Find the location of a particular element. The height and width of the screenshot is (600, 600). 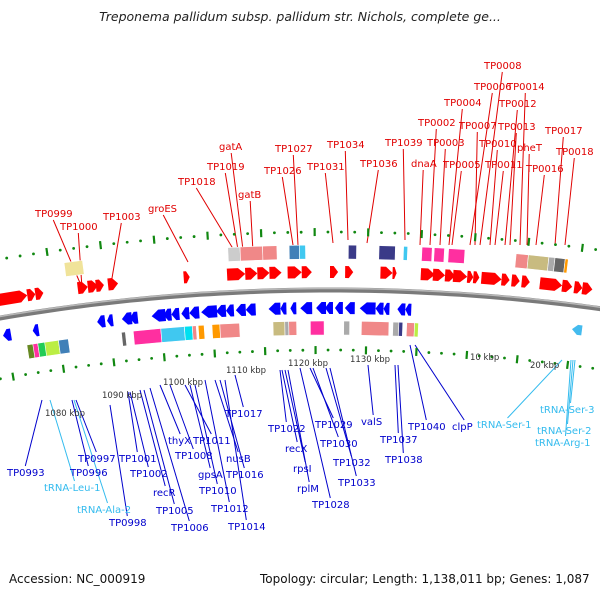

gene-label: nusB is located at coordinates (238, 459).